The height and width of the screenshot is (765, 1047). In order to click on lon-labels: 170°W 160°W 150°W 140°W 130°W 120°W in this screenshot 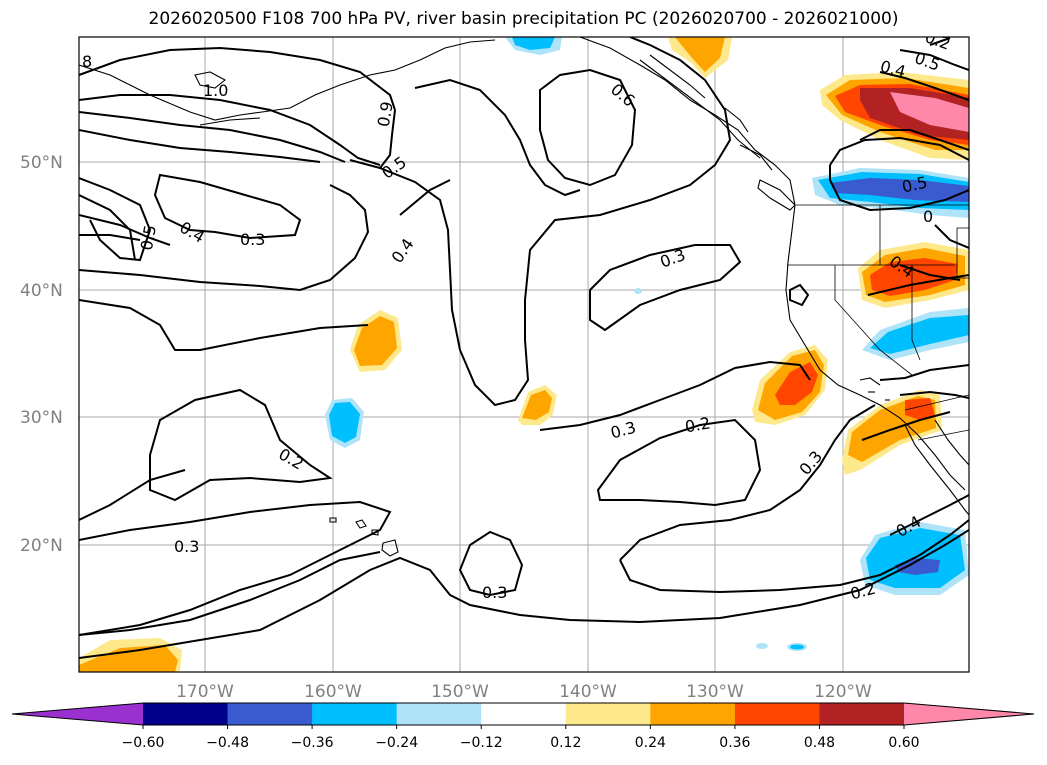, I will do `click(524, 692)`.